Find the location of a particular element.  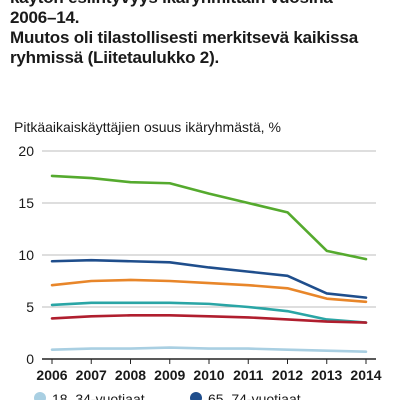

title-line: ryhmissä (Liitetaulukko 2). is located at coordinates (115, 57).